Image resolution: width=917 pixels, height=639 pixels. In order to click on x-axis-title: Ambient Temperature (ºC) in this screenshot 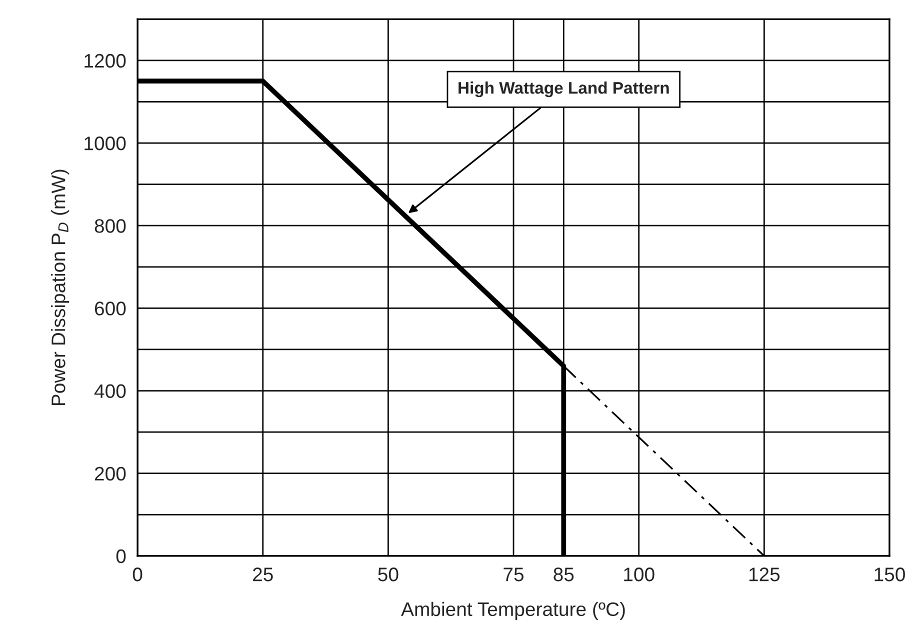, I will do `click(513, 611)`.